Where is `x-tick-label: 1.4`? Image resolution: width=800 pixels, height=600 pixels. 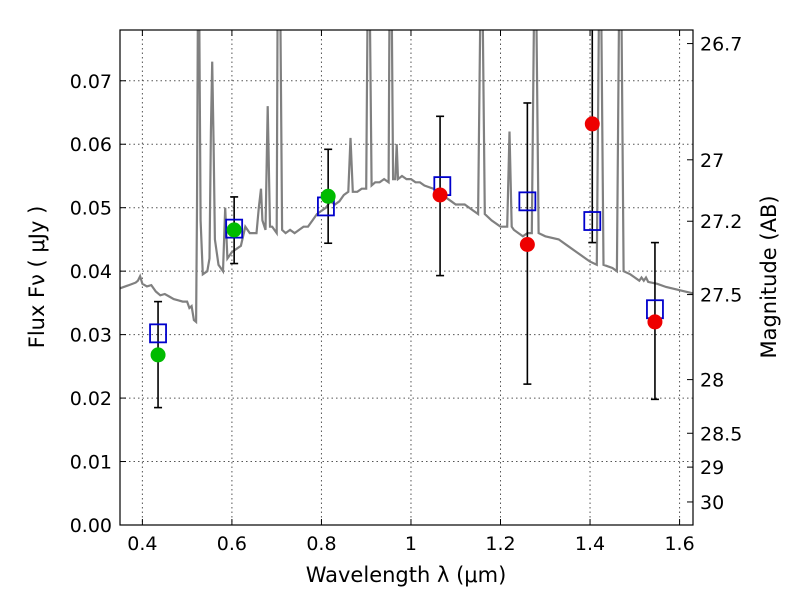 x-tick-label: 1.4 is located at coordinates (590, 544).